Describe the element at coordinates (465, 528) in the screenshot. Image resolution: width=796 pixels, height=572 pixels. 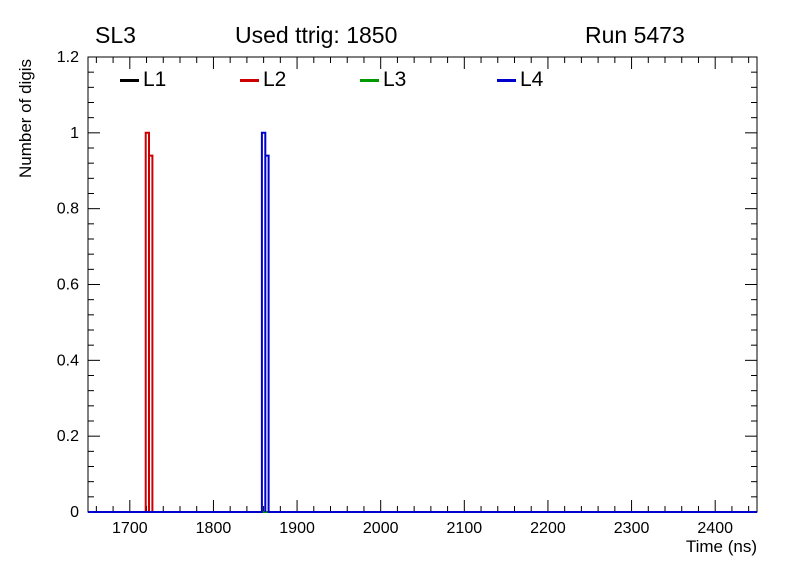
I see `x-tick-label: 2100` at that location.